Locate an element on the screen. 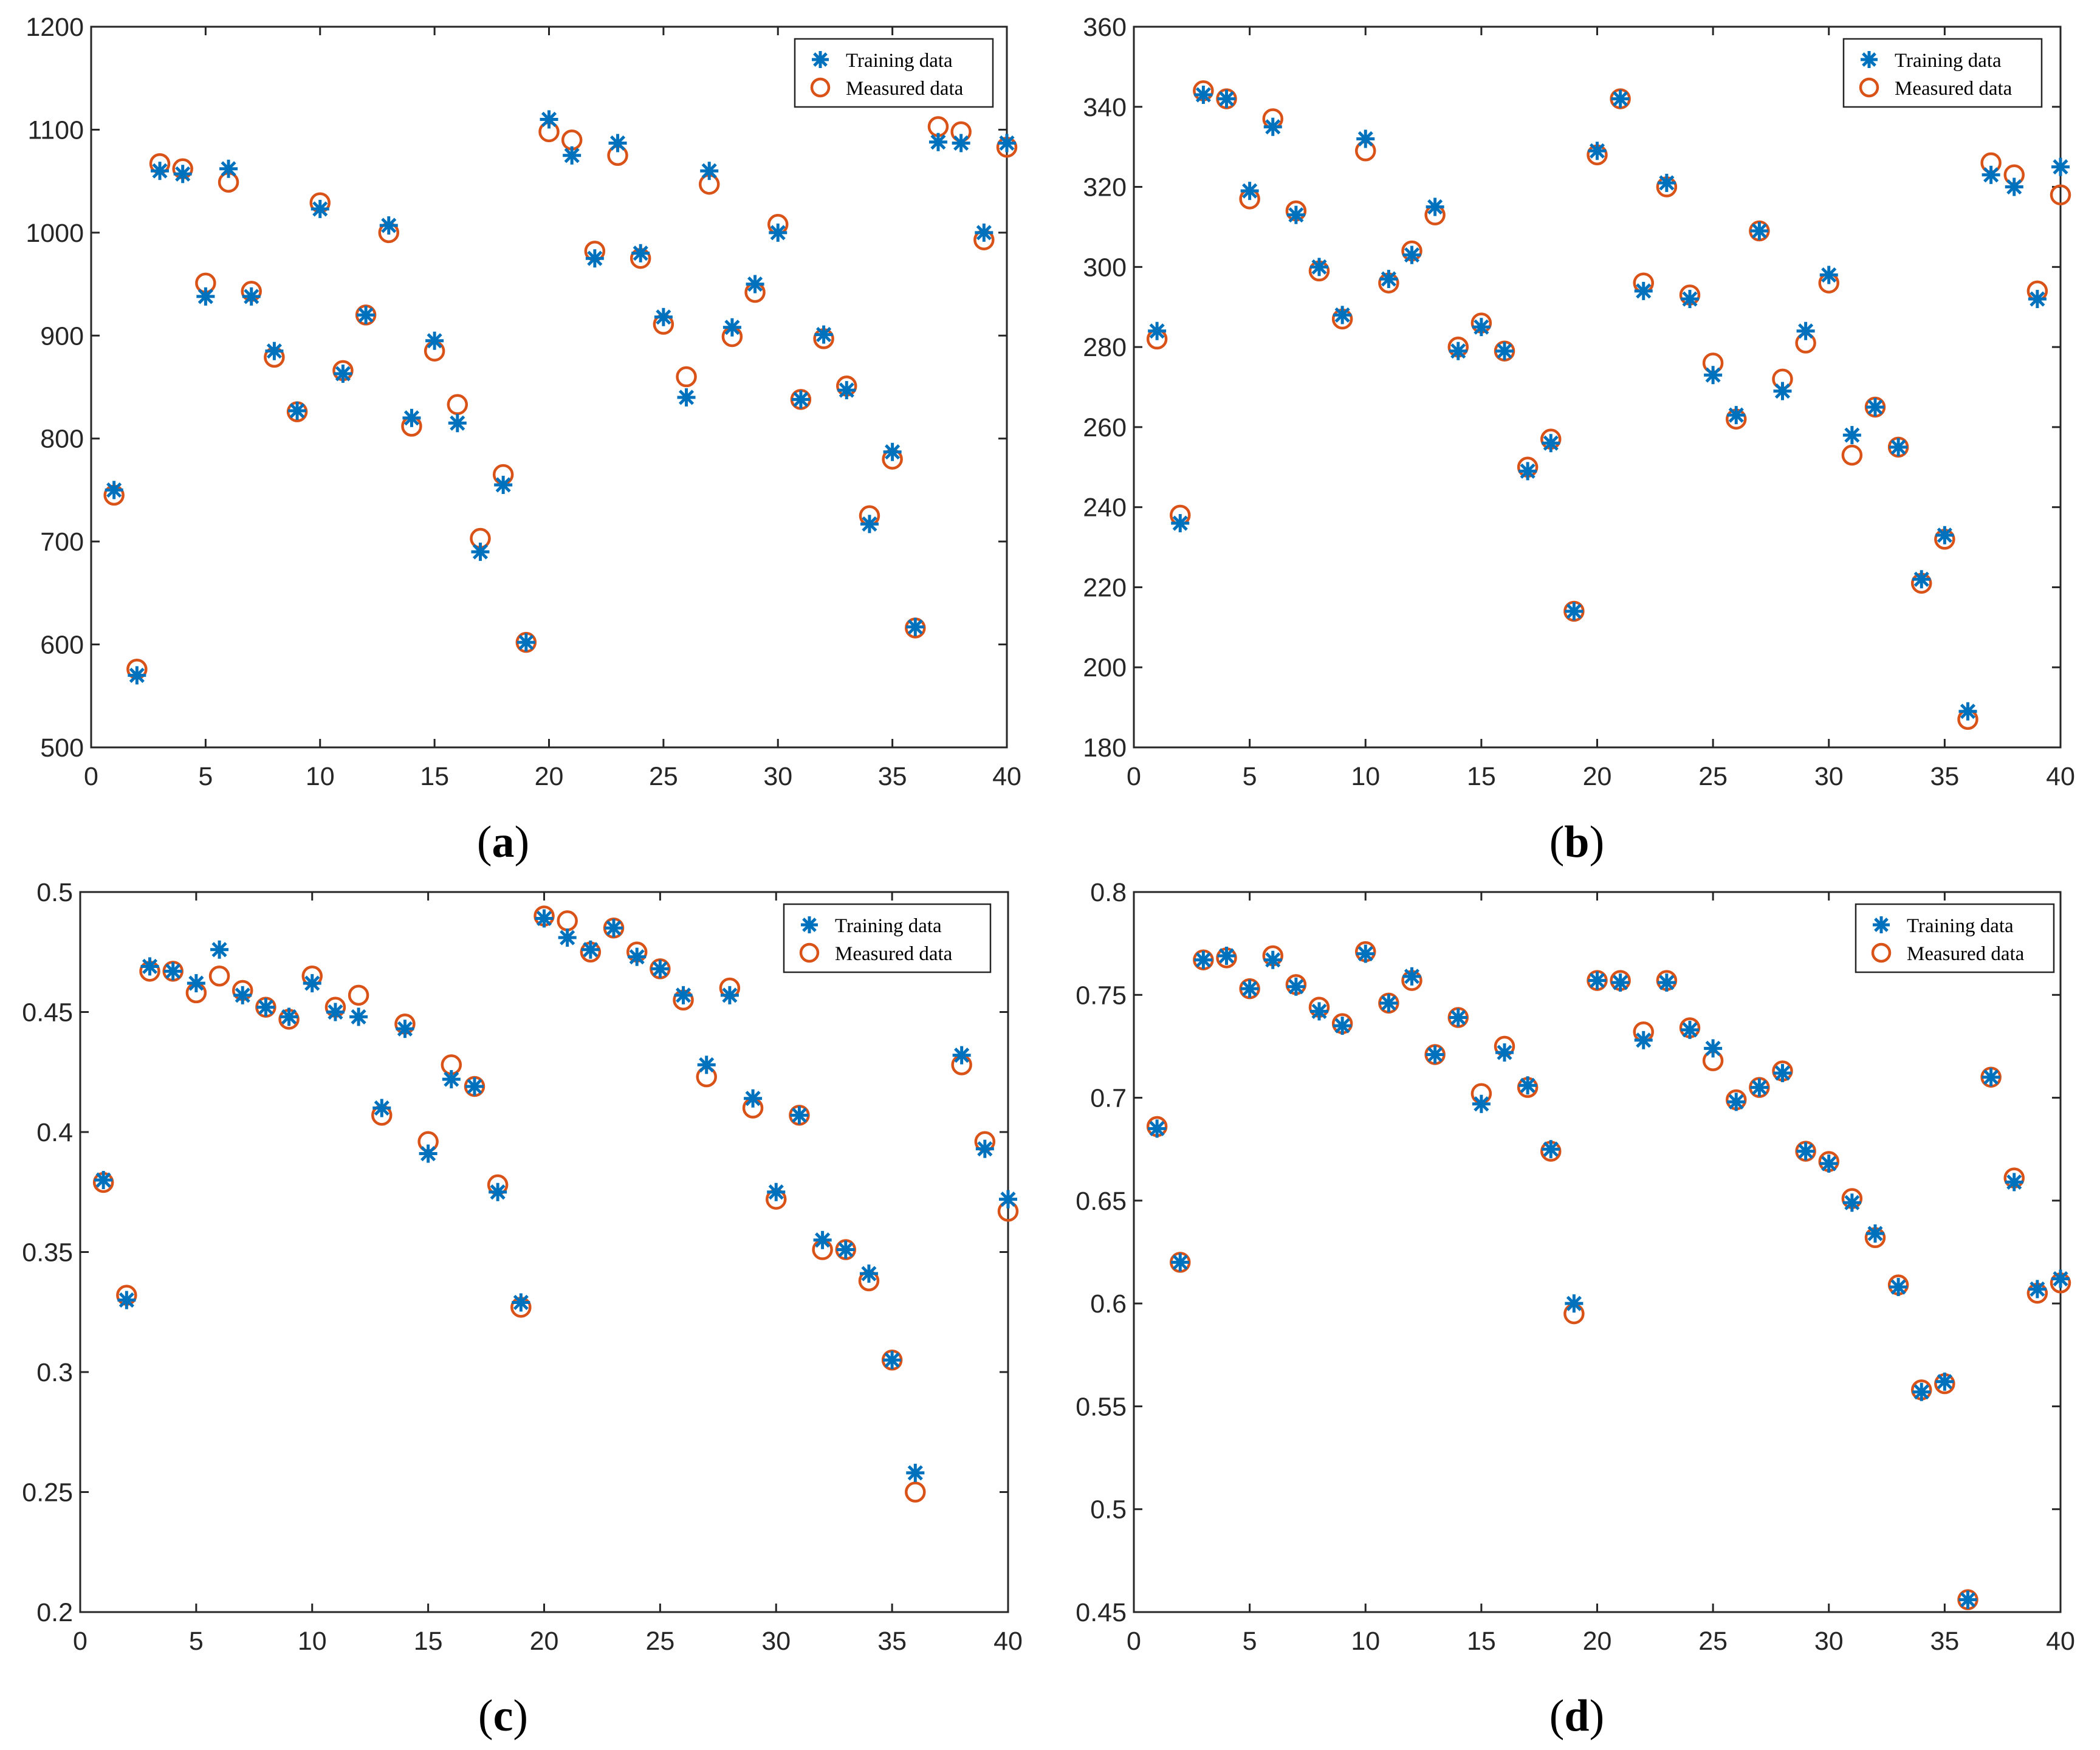 The width and height of the screenshot is (2100, 1750). x-tick-label: 10 is located at coordinates (320, 776).